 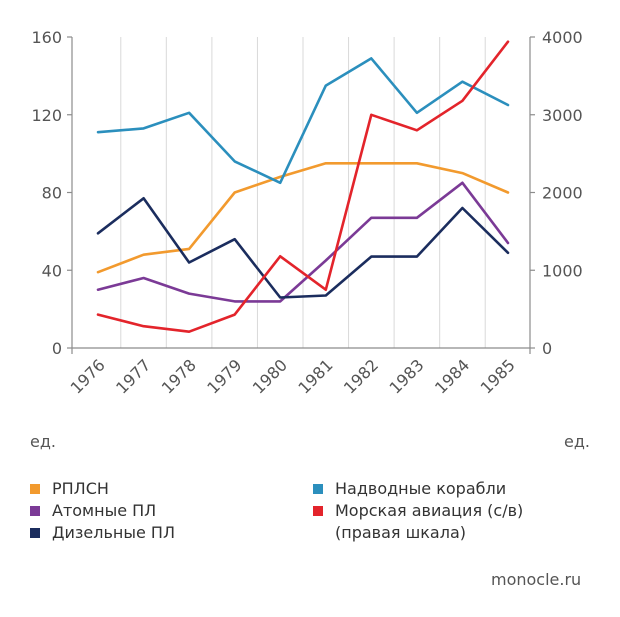 I want to click on legend-item-diesel-subs: Дизельные ПЛ, so click(x=102, y=533).